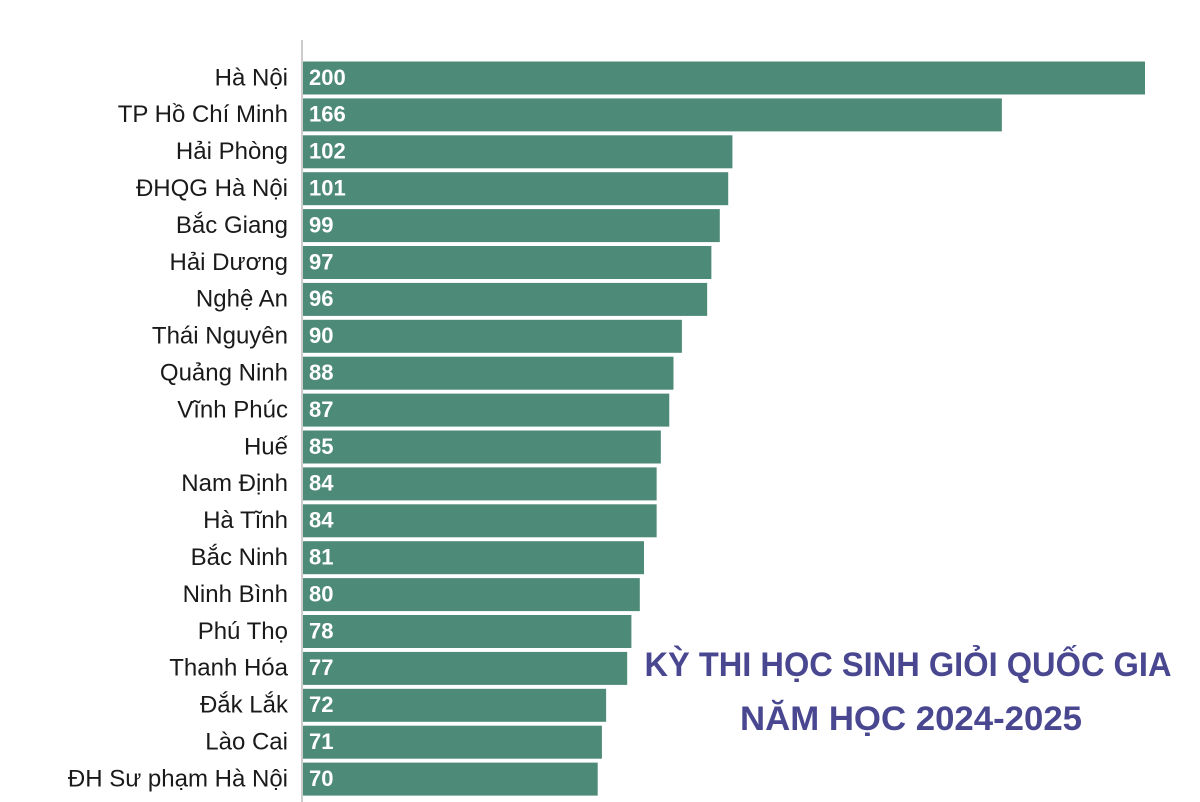  I want to click on category-label: Nam Định, so click(234, 483).